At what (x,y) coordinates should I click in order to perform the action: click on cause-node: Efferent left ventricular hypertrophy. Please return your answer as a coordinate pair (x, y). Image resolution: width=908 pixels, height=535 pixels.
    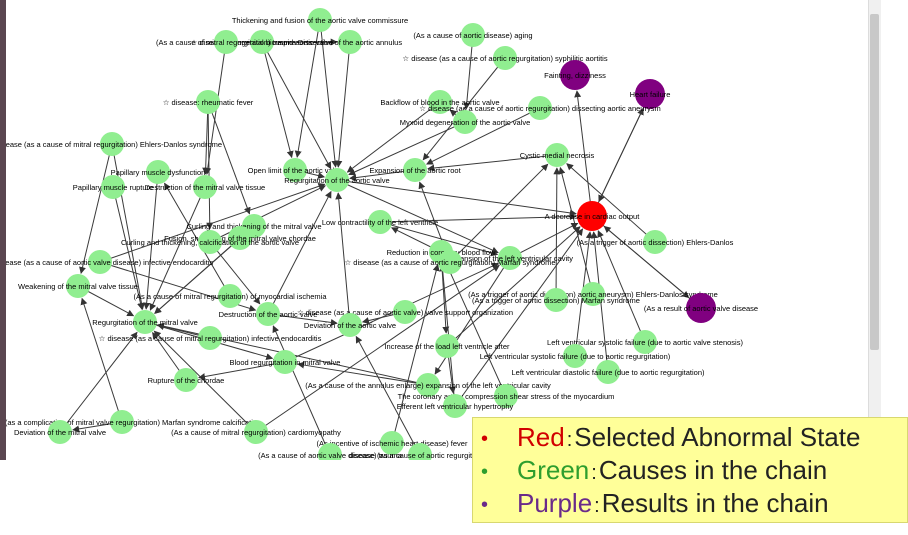
    Looking at the image, I should click on (455, 406).